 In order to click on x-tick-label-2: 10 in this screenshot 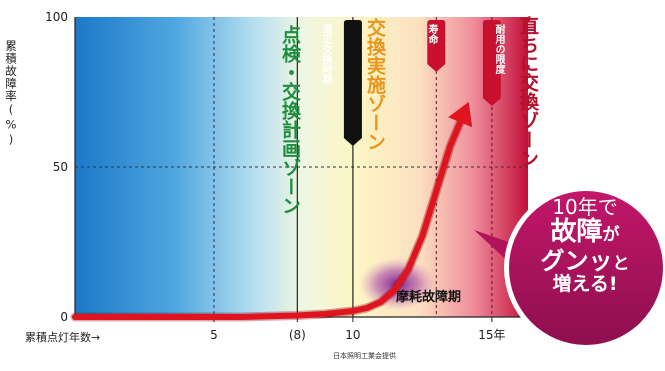, I will do `click(352, 335)`.